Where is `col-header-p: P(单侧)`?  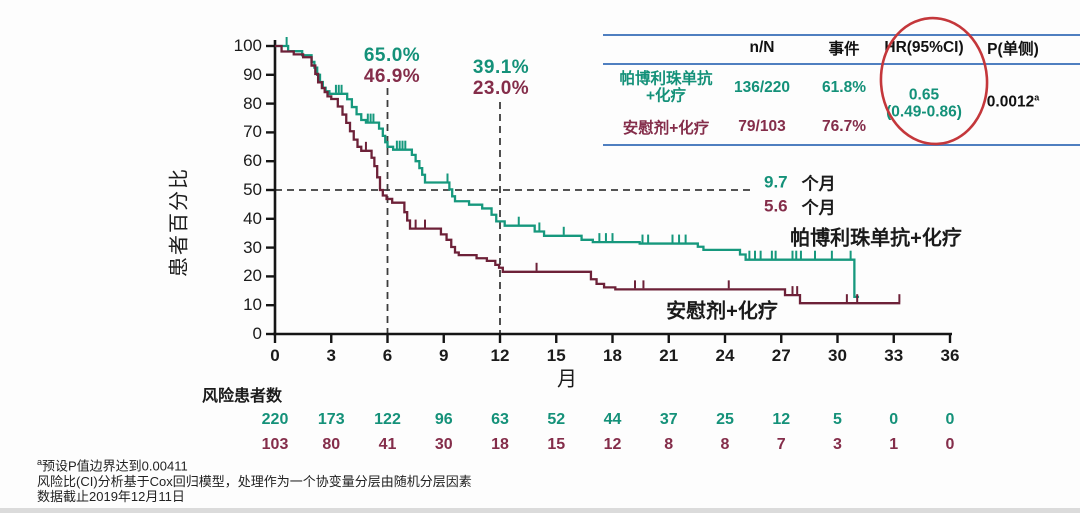
col-header-p: P(单侧) is located at coordinates (1013, 49).